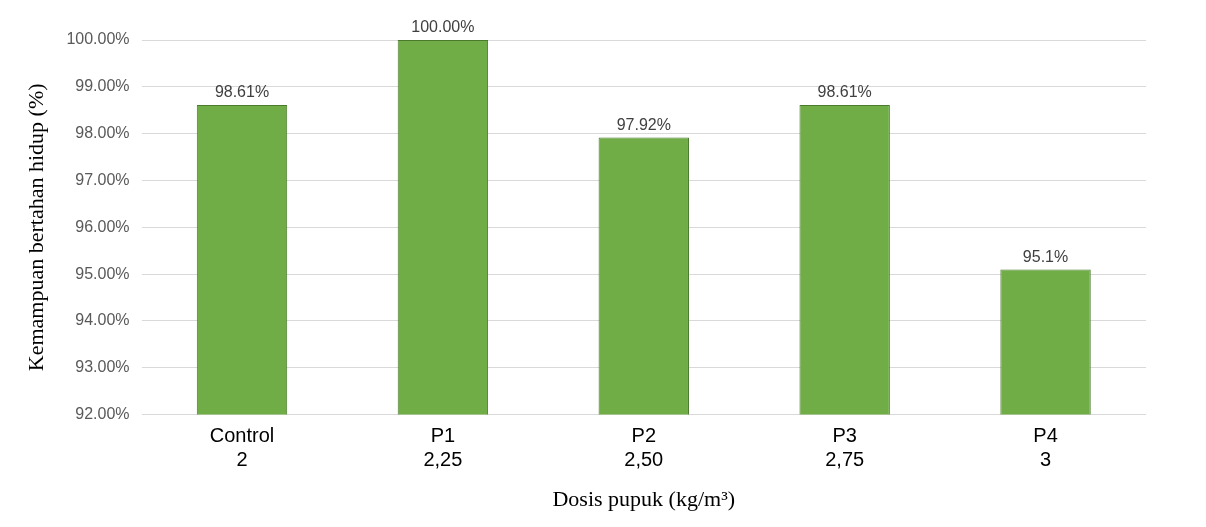 The image size is (1206, 527). What do you see at coordinates (1045, 256) in the screenshot?
I see `data-label: 95.1%` at bounding box center [1045, 256].